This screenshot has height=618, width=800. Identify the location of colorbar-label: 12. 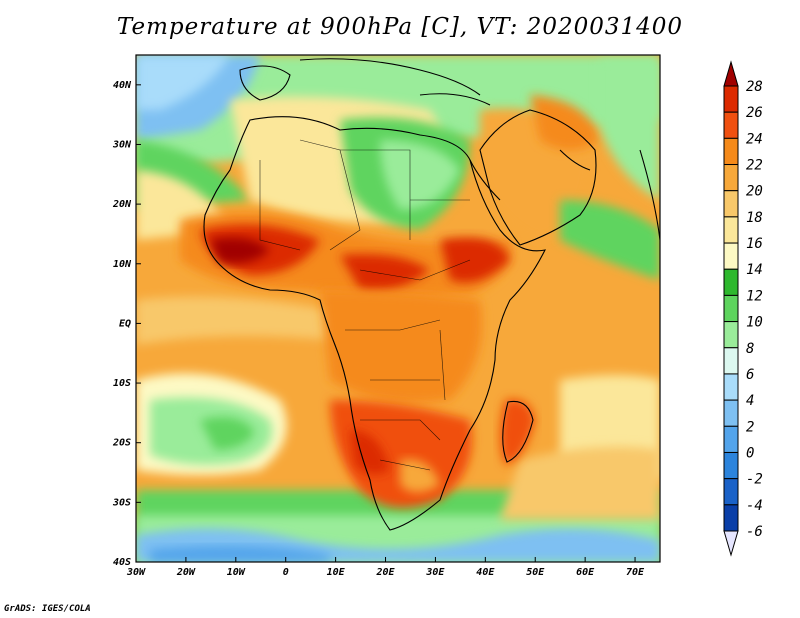
(754, 296).